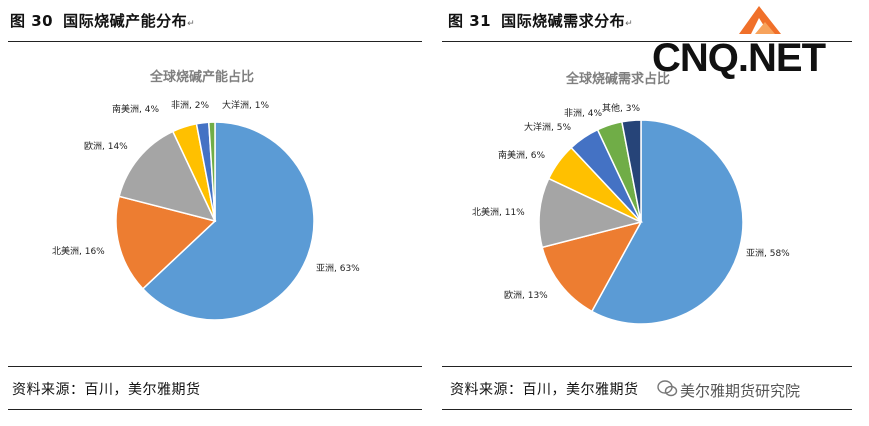 Image resolution: width=869 pixels, height=426 pixels. What do you see at coordinates (526, 295) in the screenshot?
I see `right-pie-data-label-1: 欧洲, 13%` at bounding box center [526, 295].